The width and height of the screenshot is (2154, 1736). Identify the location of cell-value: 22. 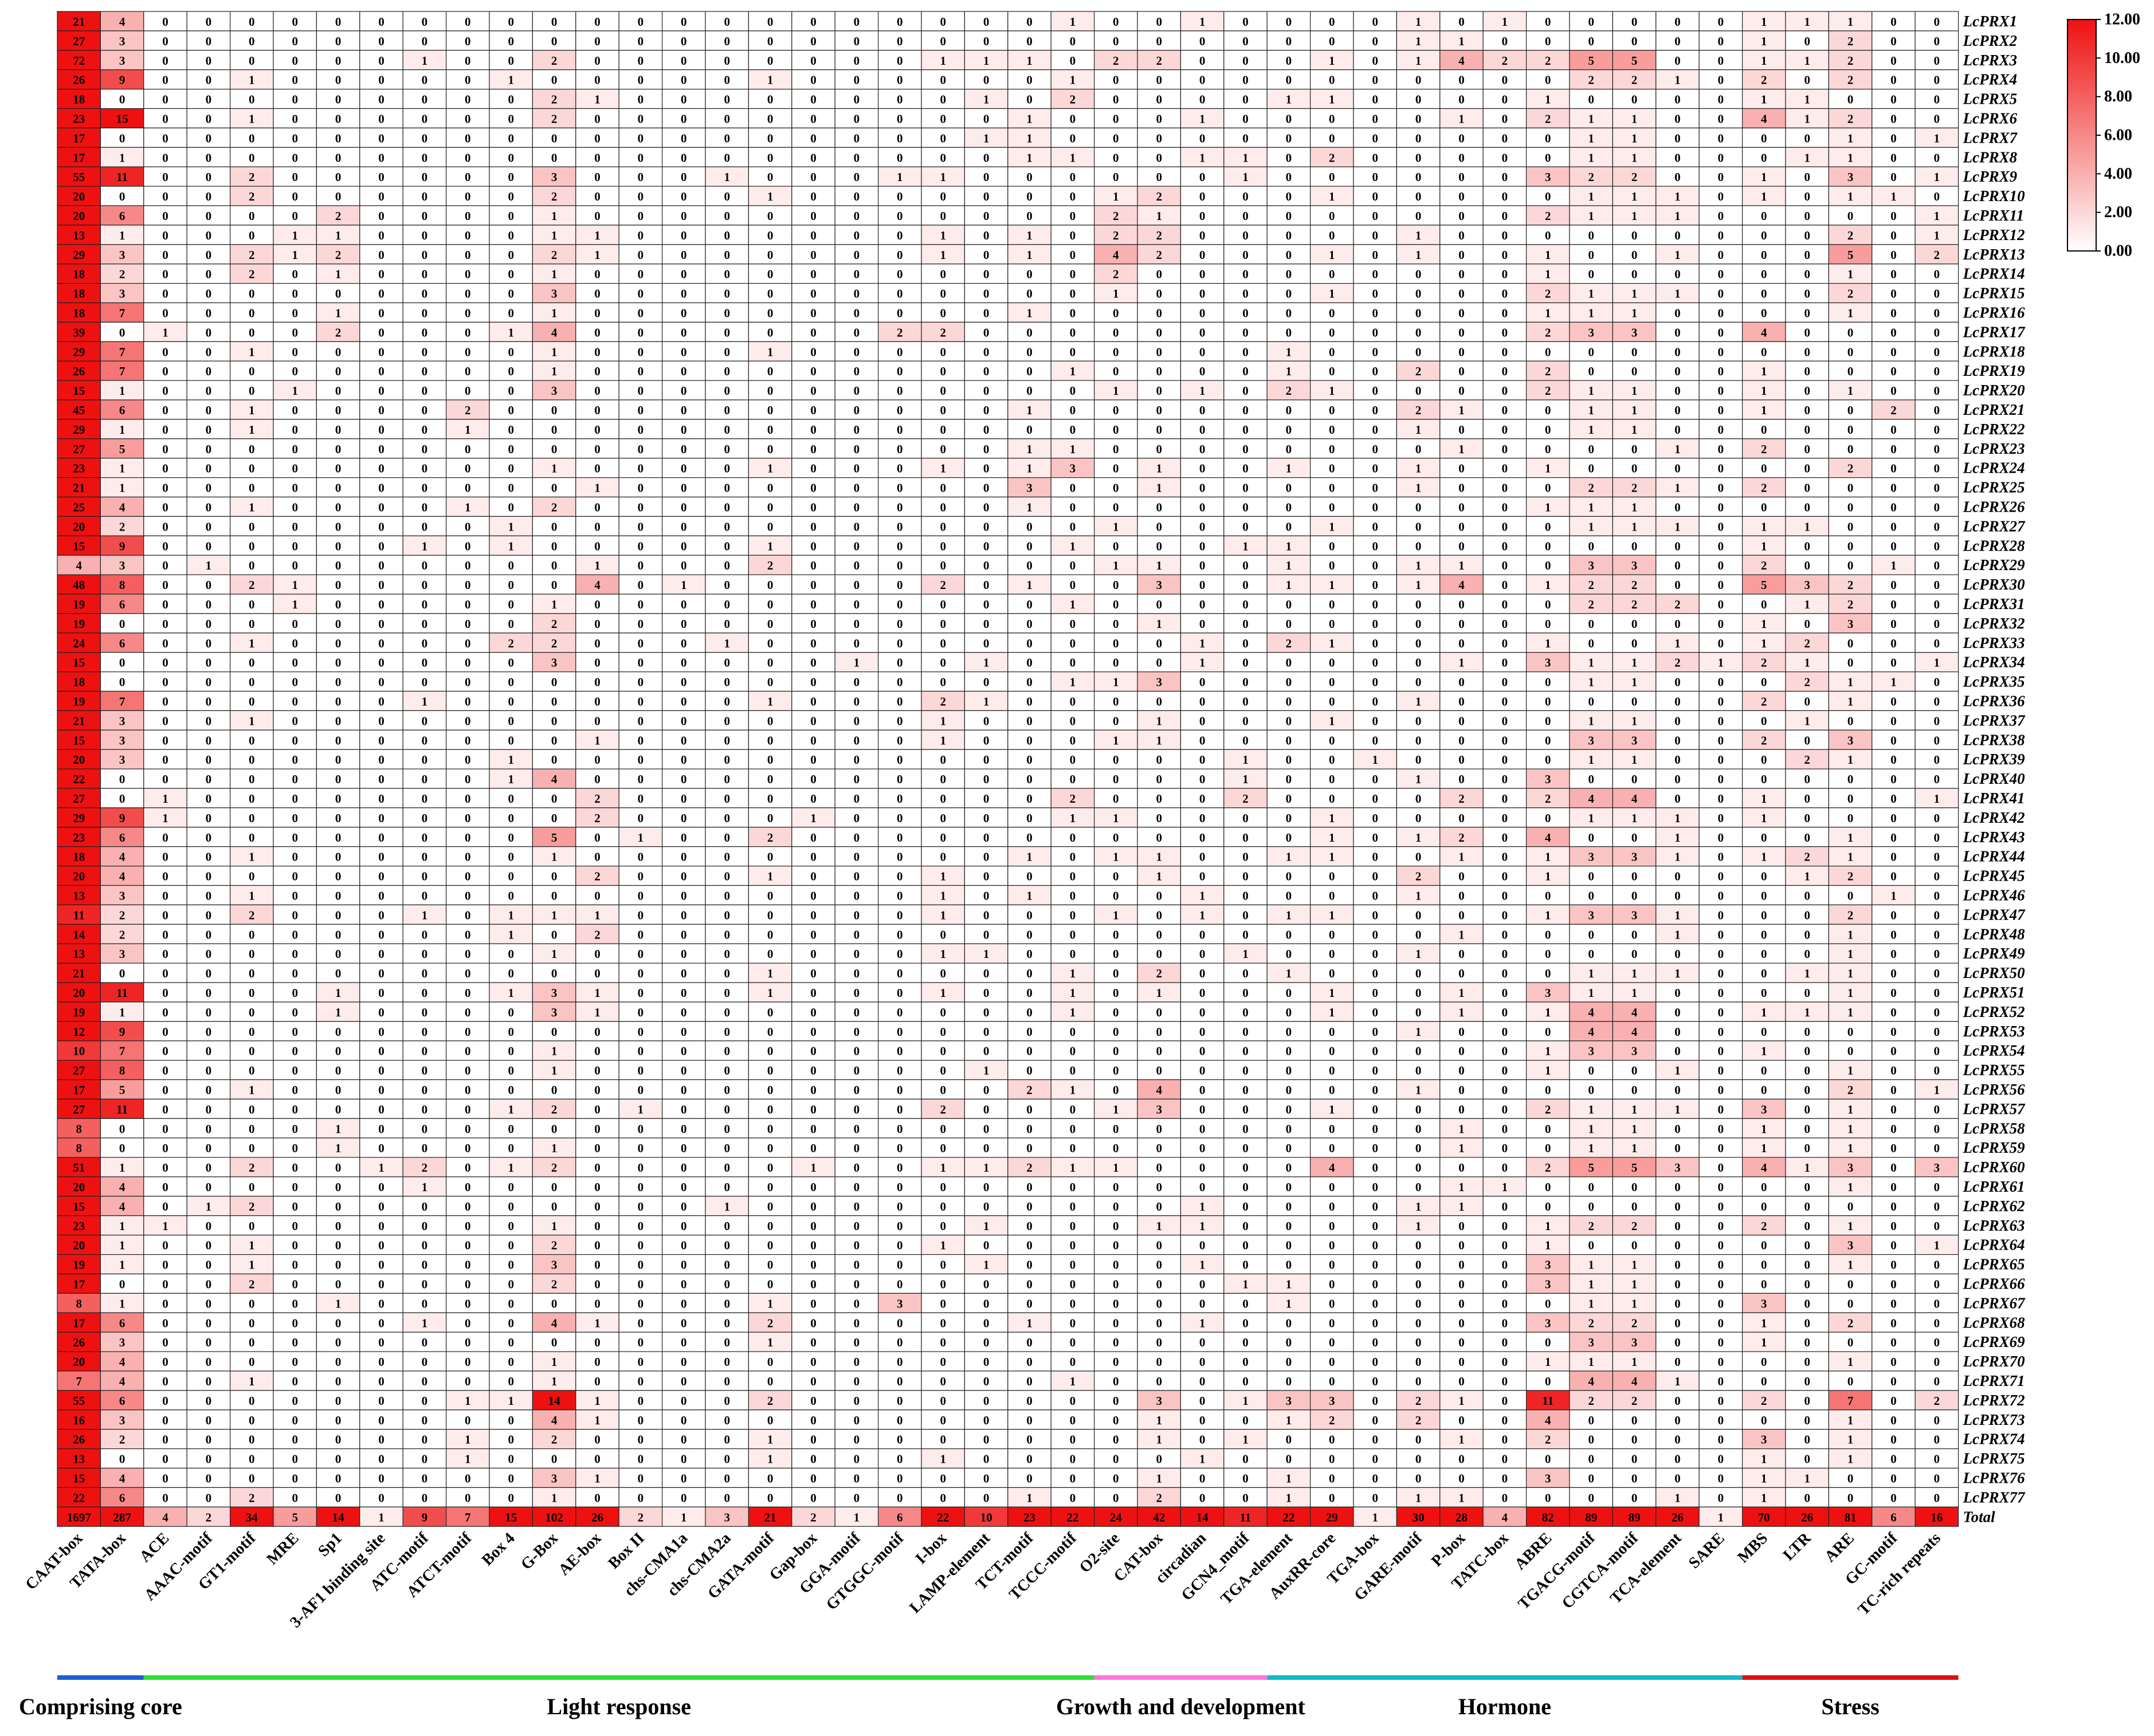
(79, 779).